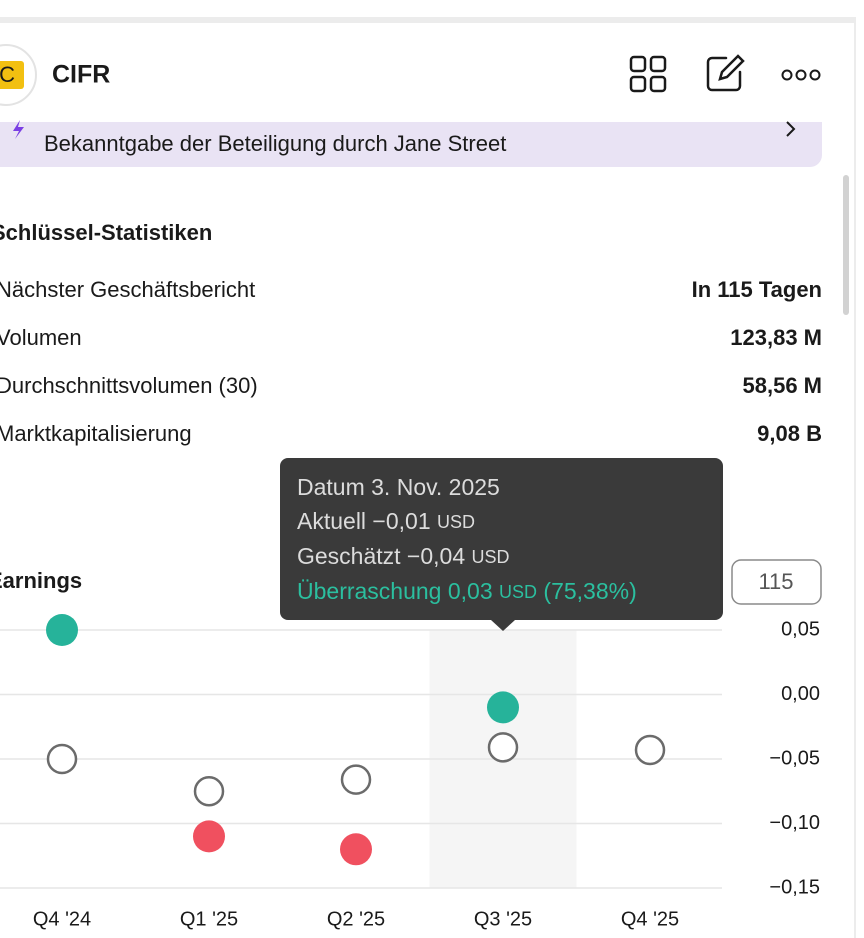  What do you see at coordinates (41, 337) in the screenshot?
I see `stat-label: Volumen` at bounding box center [41, 337].